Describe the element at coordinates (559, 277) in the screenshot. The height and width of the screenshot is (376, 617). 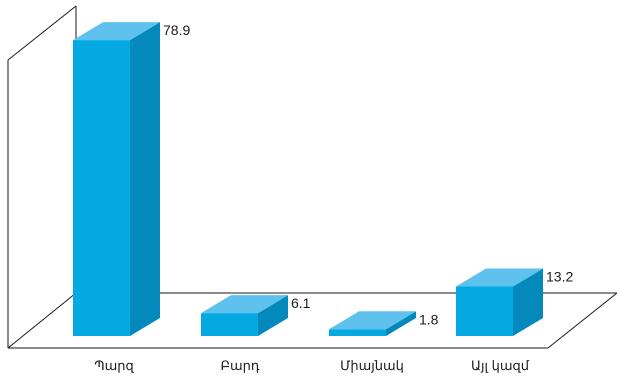
I see `bar-value-label: 13.2` at that location.